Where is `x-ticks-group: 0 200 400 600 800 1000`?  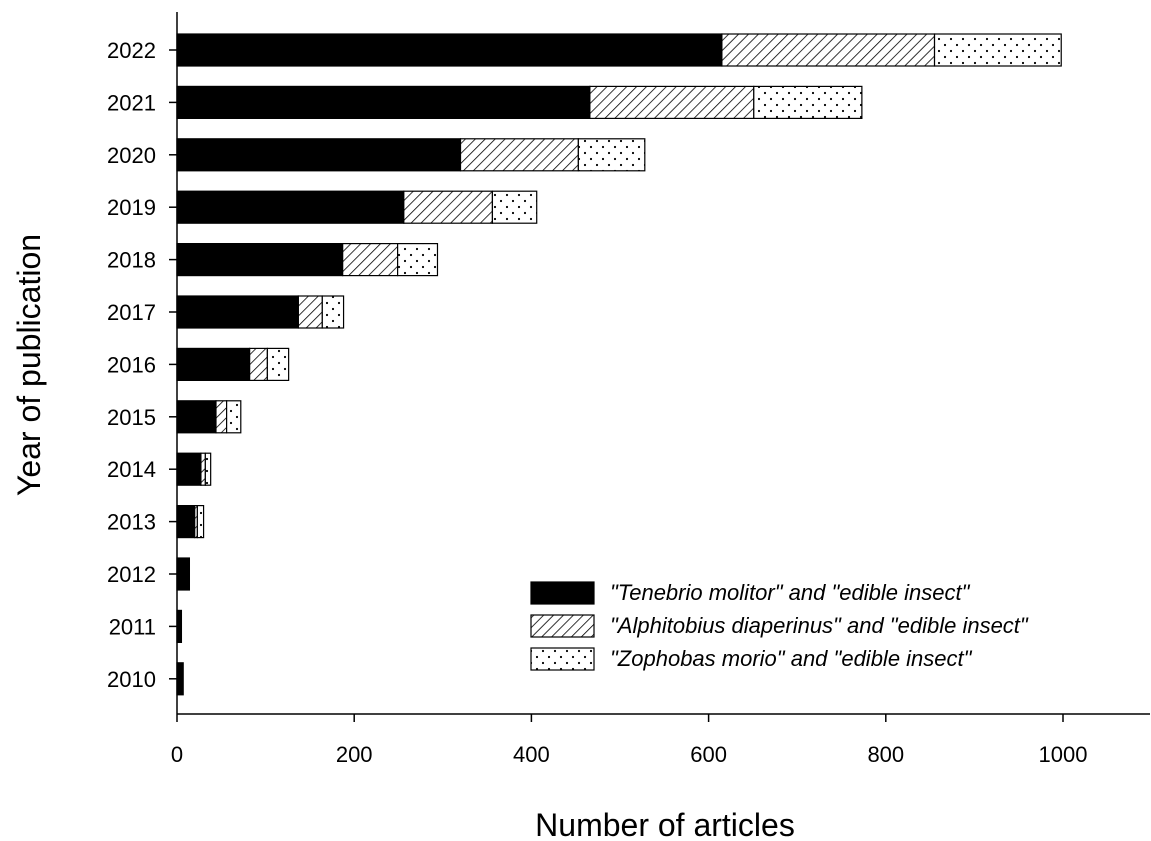
x-ticks-group: 0 200 400 600 800 1000 is located at coordinates (629, 740).